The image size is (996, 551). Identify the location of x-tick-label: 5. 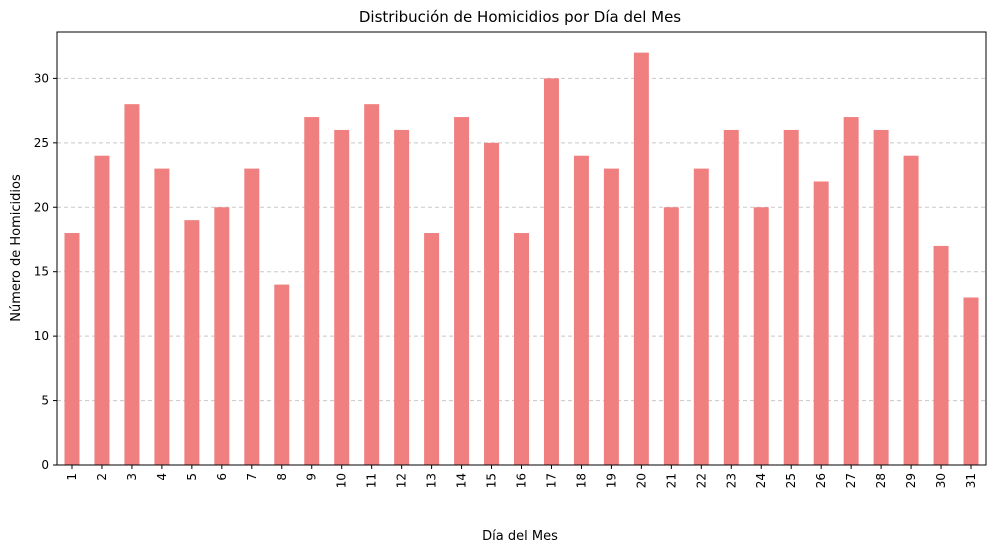
(192, 477).